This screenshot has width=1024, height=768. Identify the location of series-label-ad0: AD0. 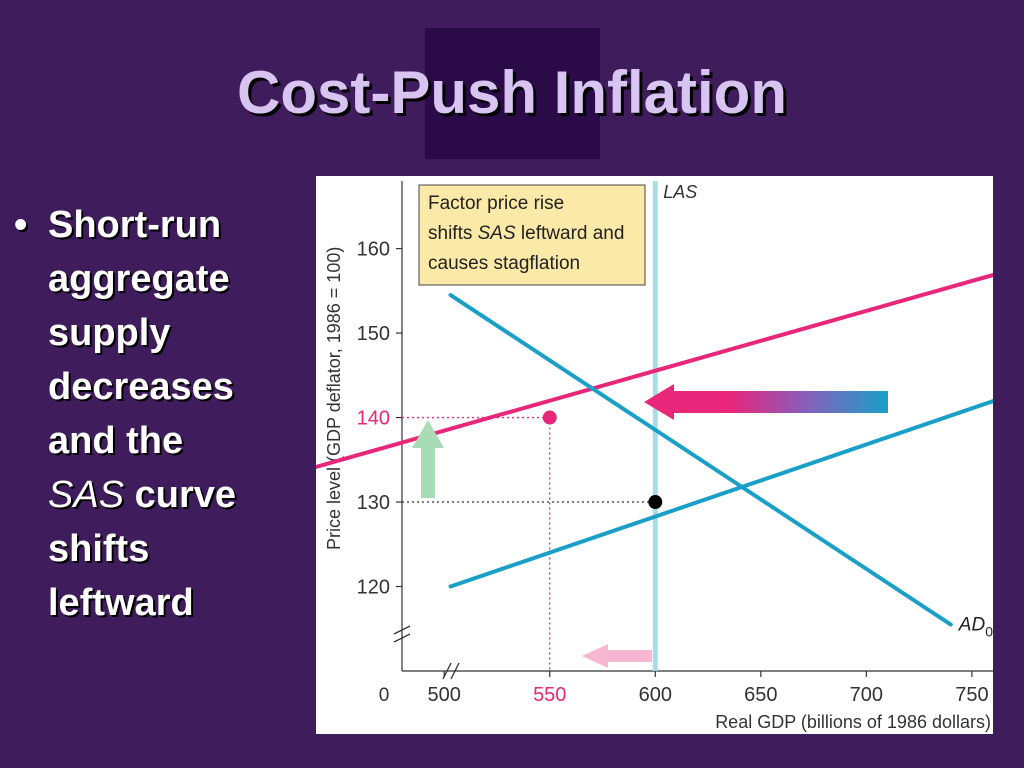
(975, 627).